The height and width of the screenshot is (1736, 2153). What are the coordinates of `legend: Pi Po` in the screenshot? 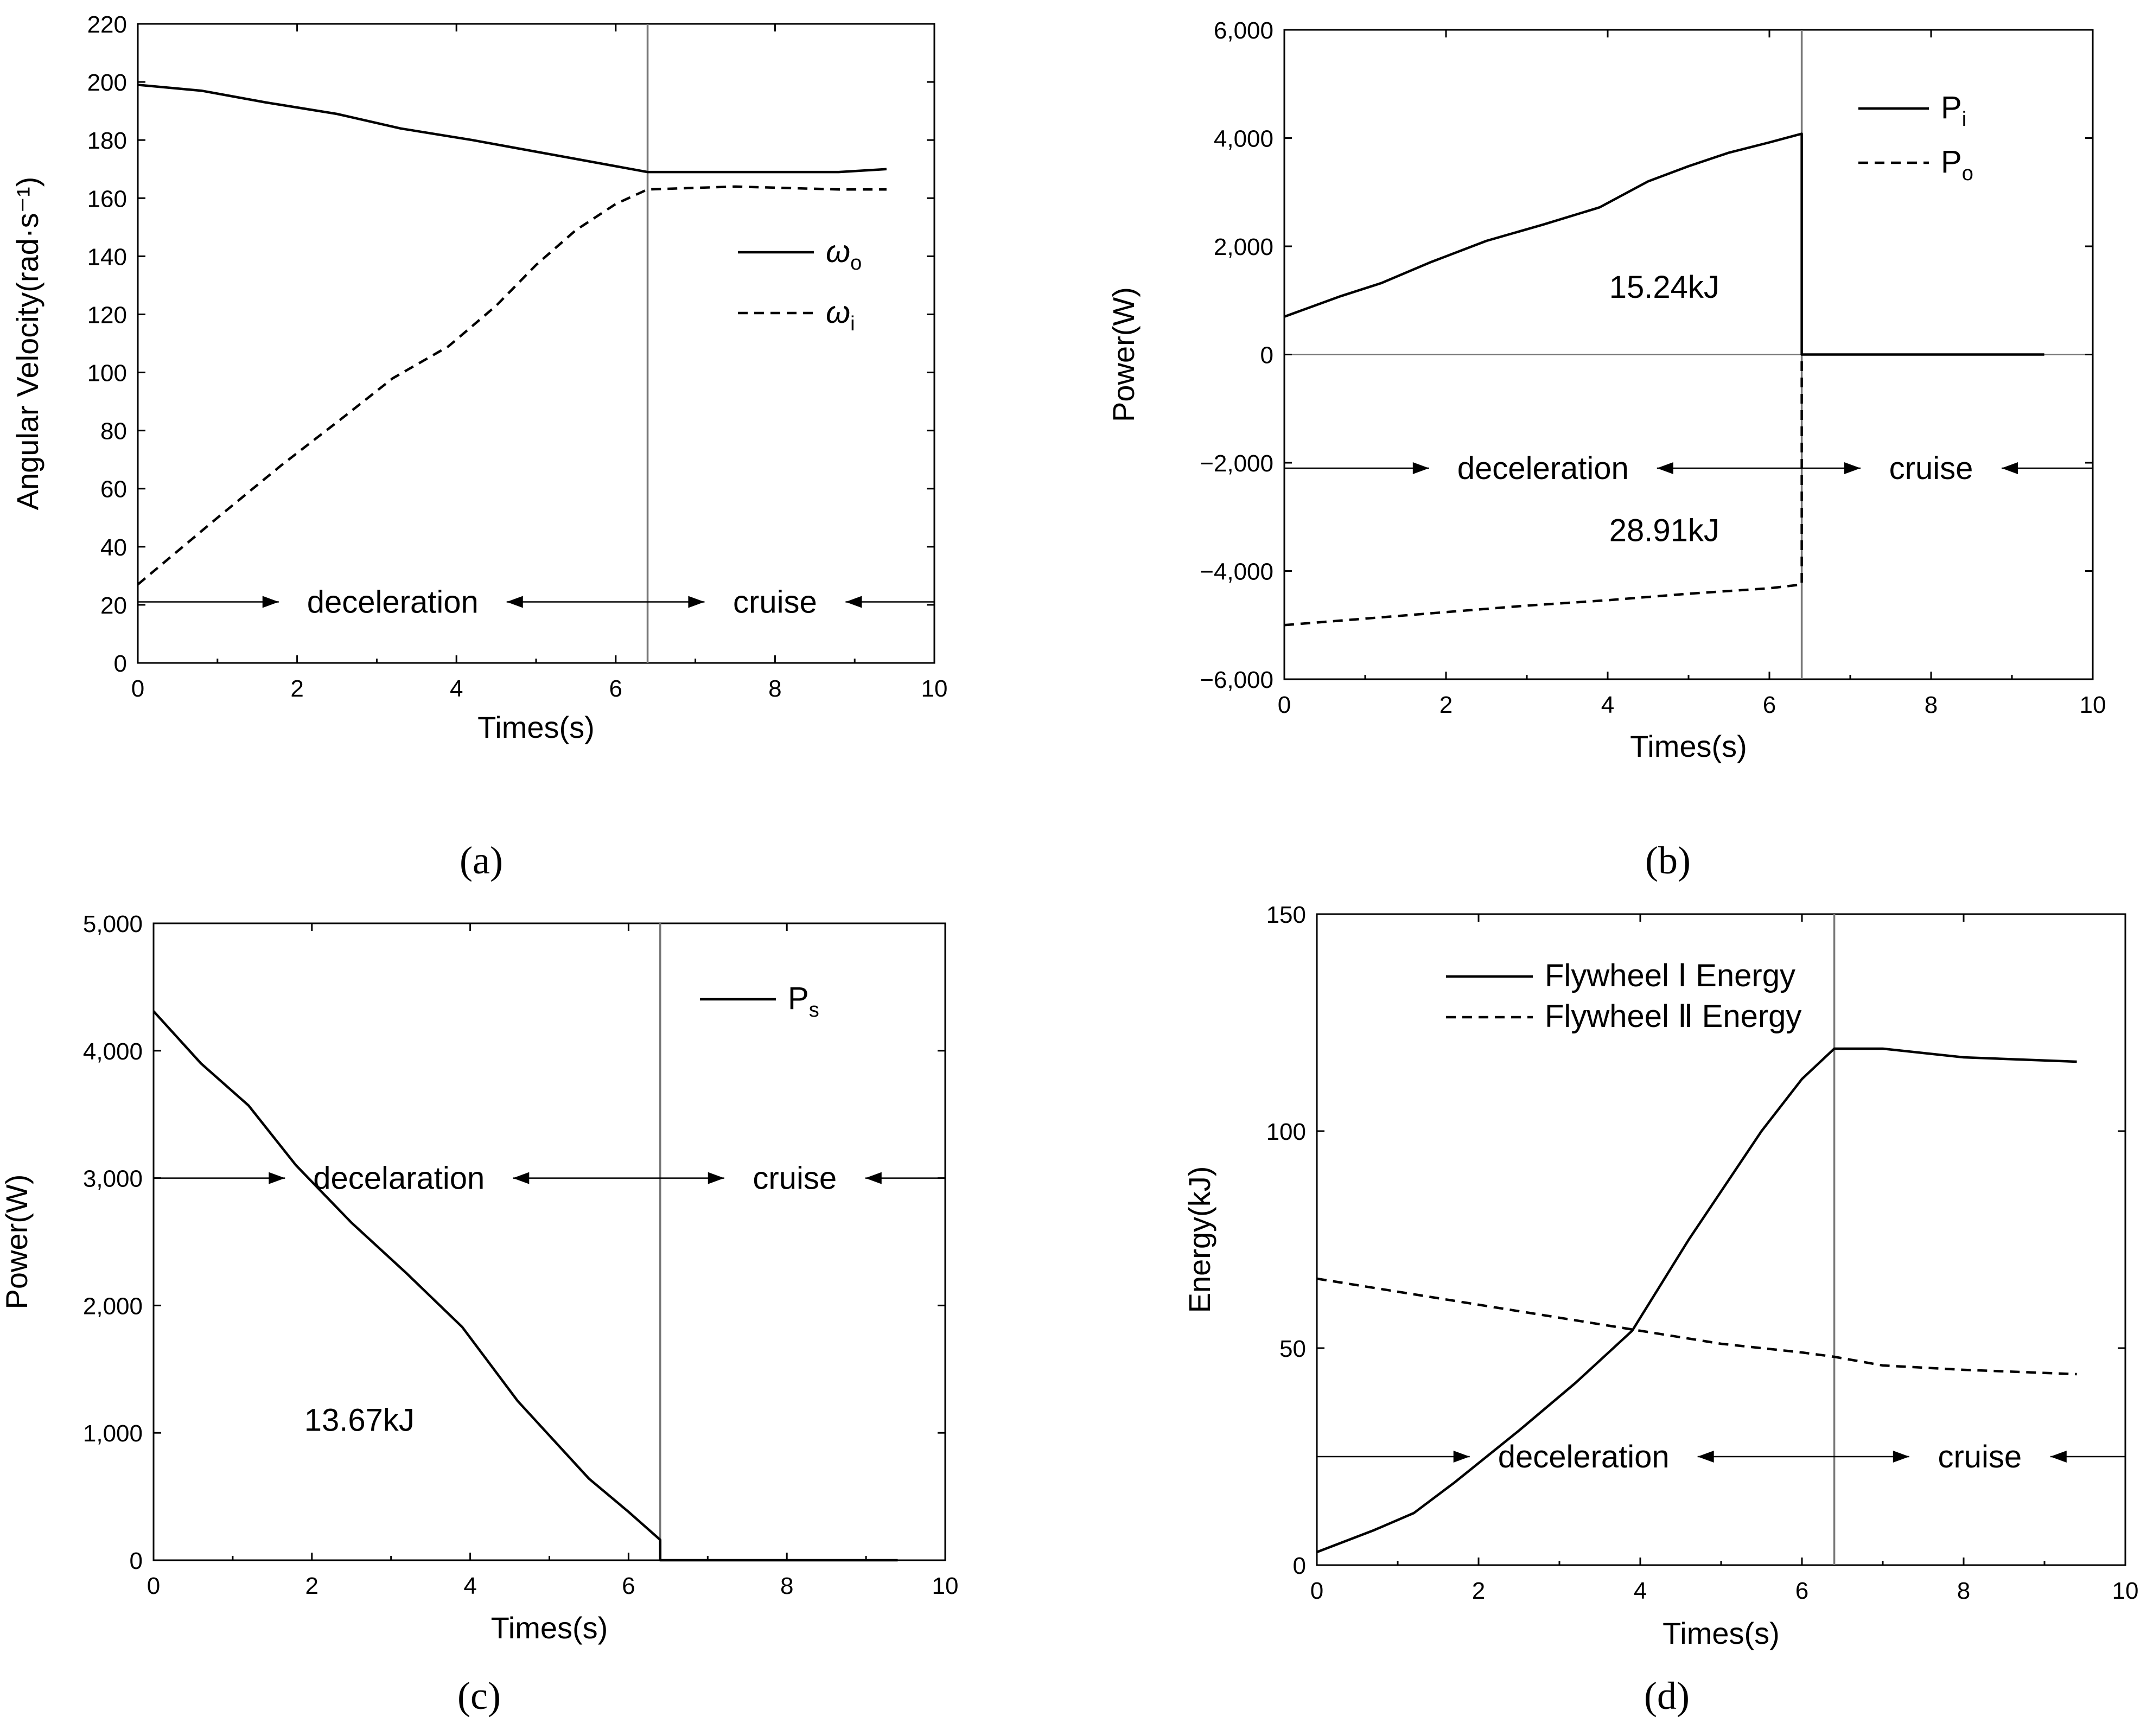 It's located at (1915, 137).